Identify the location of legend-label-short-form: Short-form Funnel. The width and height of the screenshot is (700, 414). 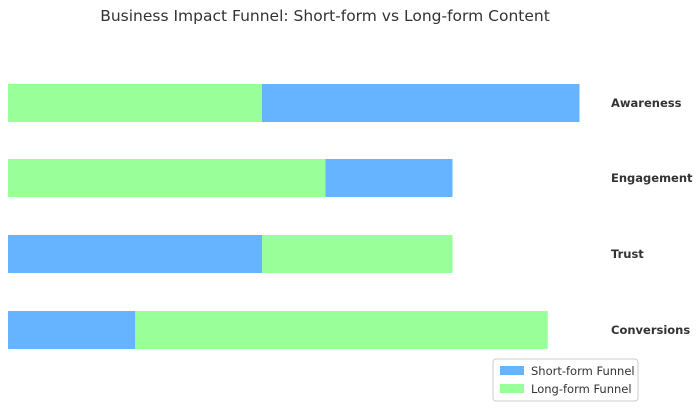
(583, 371).